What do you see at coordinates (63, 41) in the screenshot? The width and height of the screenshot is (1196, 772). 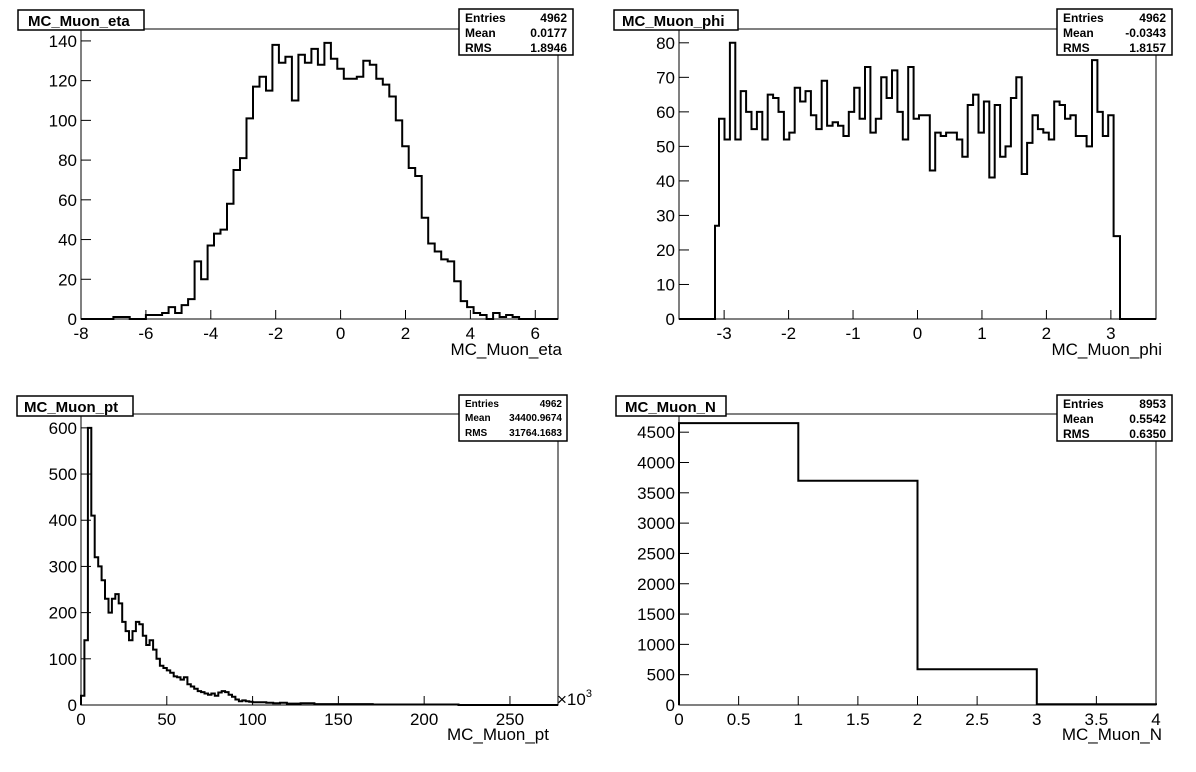 I see `y-tick-label: 140` at bounding box center [63, 41].